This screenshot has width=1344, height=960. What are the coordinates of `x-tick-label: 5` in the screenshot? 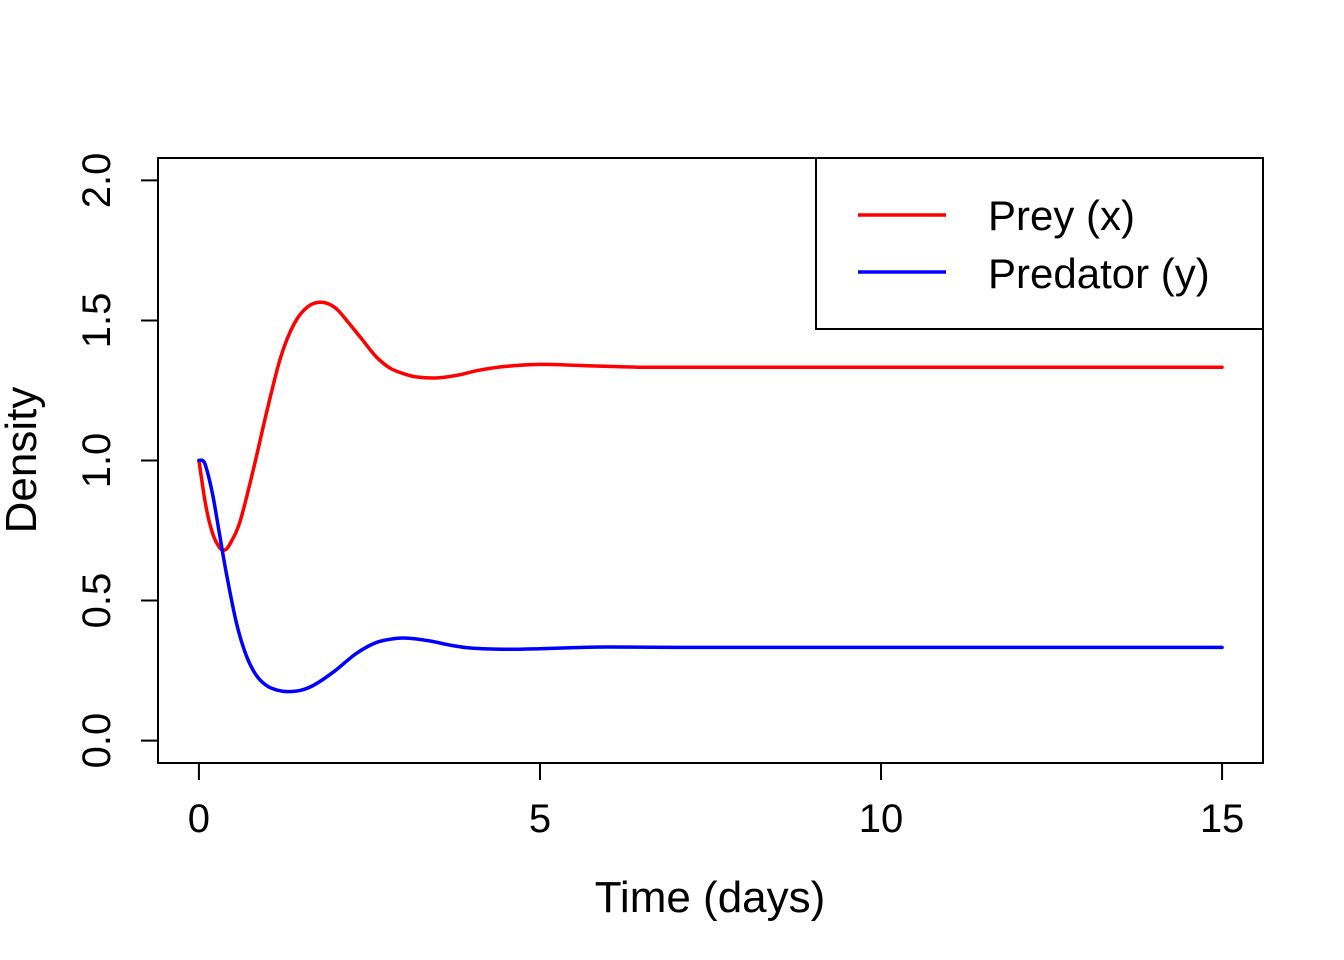 It's located at (540, 819).